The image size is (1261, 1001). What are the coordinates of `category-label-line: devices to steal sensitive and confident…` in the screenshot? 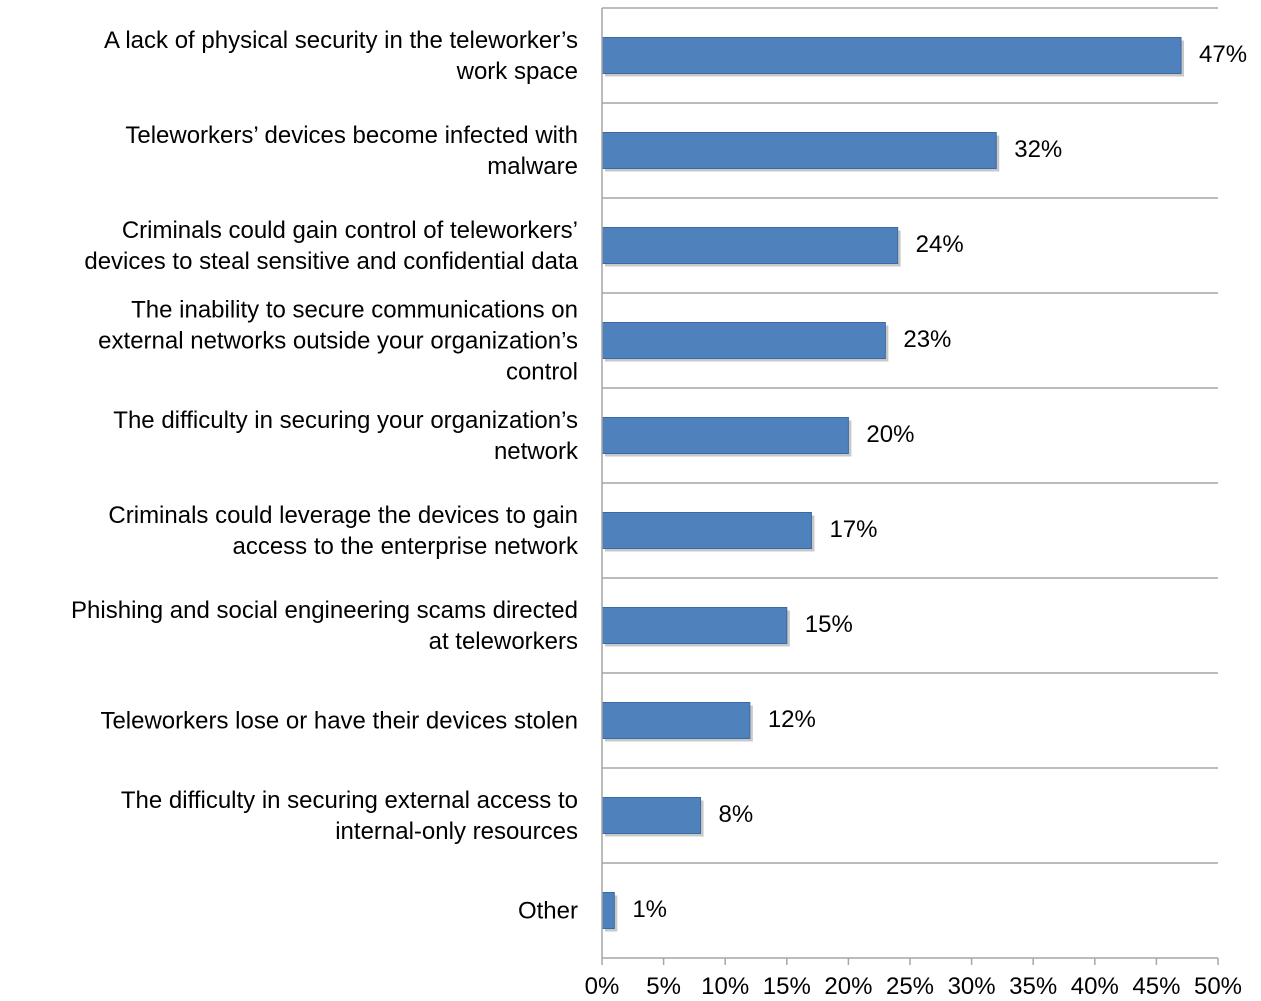 It's located at (331, 261).